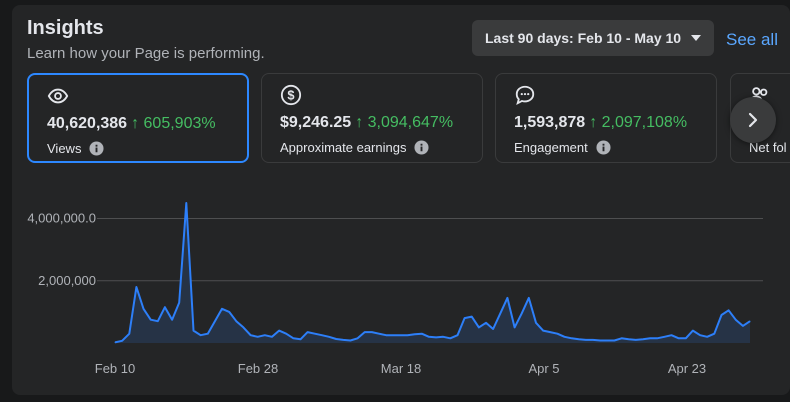  Describe the element at coordinates (173, 123) in the screenshot. I see `views-delta: ↑ 605,903%` at that location.